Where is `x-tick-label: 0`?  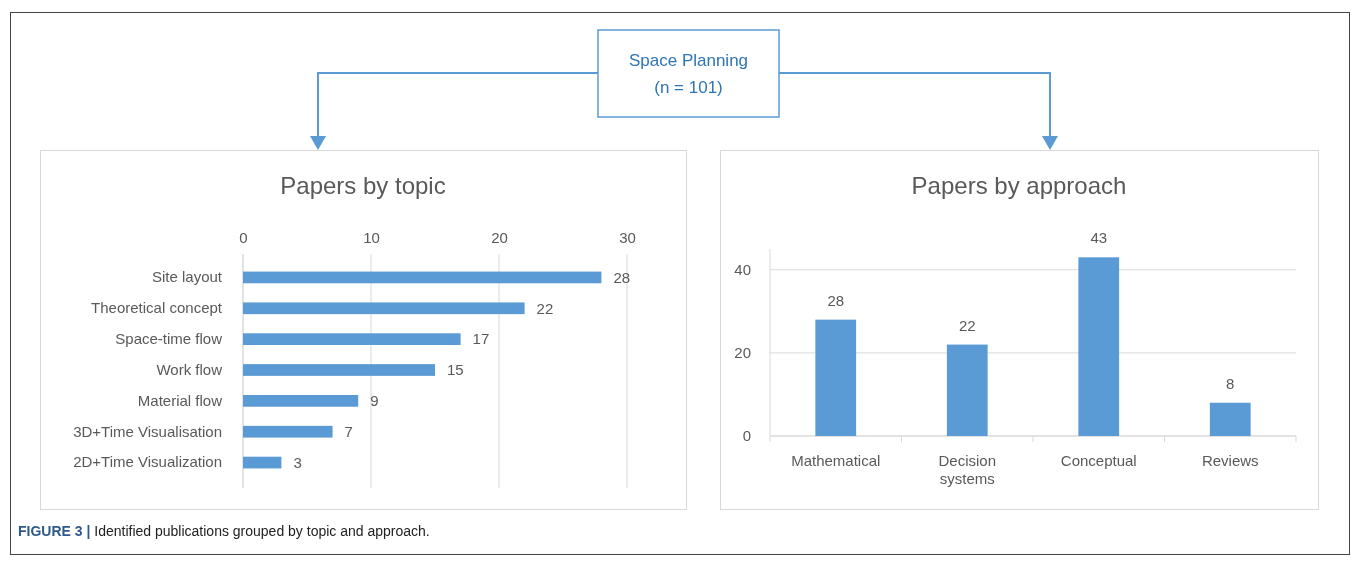 x-tick-label: 0 is located at coordinates (243, 237).